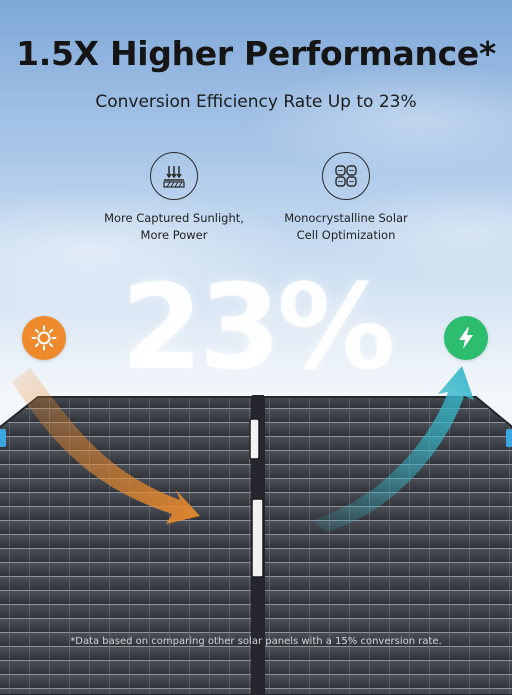 The width and height of the screenshot is (512, 695). I want to click on feature-line2: More Power, so click(174, 235).